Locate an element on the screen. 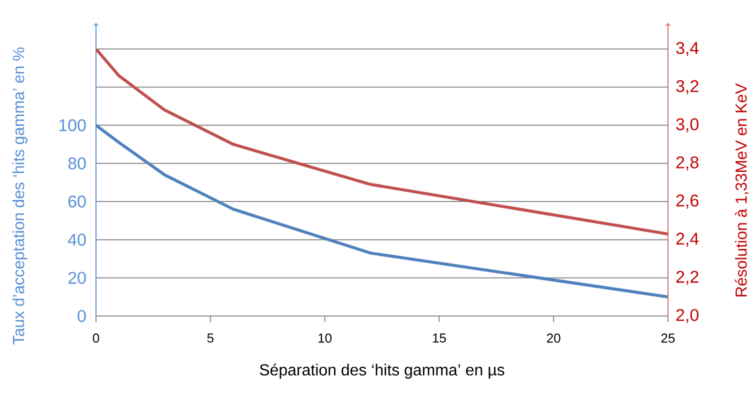  y2-tick-label: 3,2 is located at coordinates (687, 87).